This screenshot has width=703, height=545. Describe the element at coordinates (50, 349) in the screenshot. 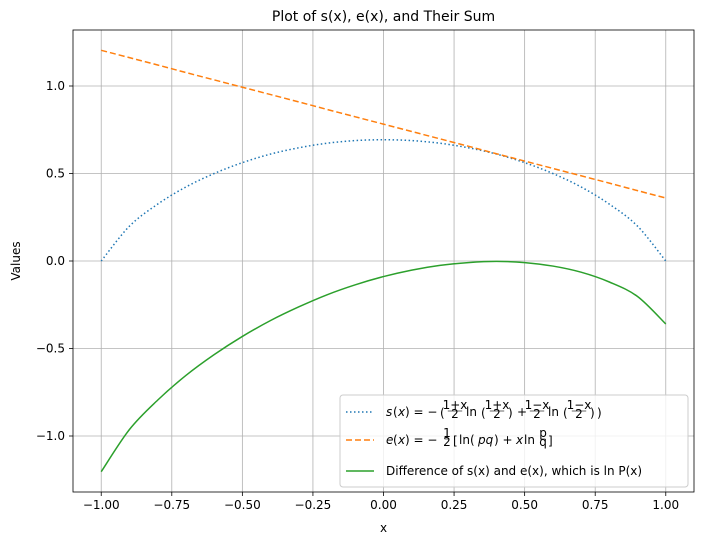

I see `y-tick-label: −0.5` at that location.